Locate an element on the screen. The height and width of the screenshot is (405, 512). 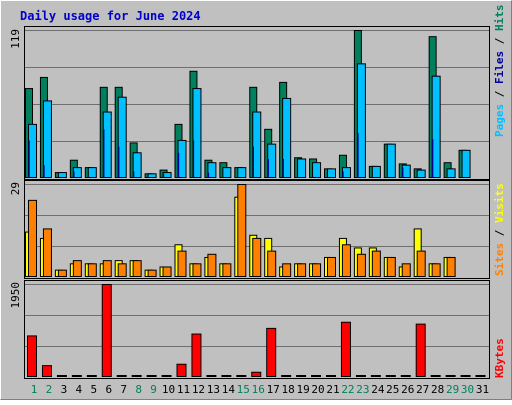
day-label: 24 is located at coordinates (378, 389).